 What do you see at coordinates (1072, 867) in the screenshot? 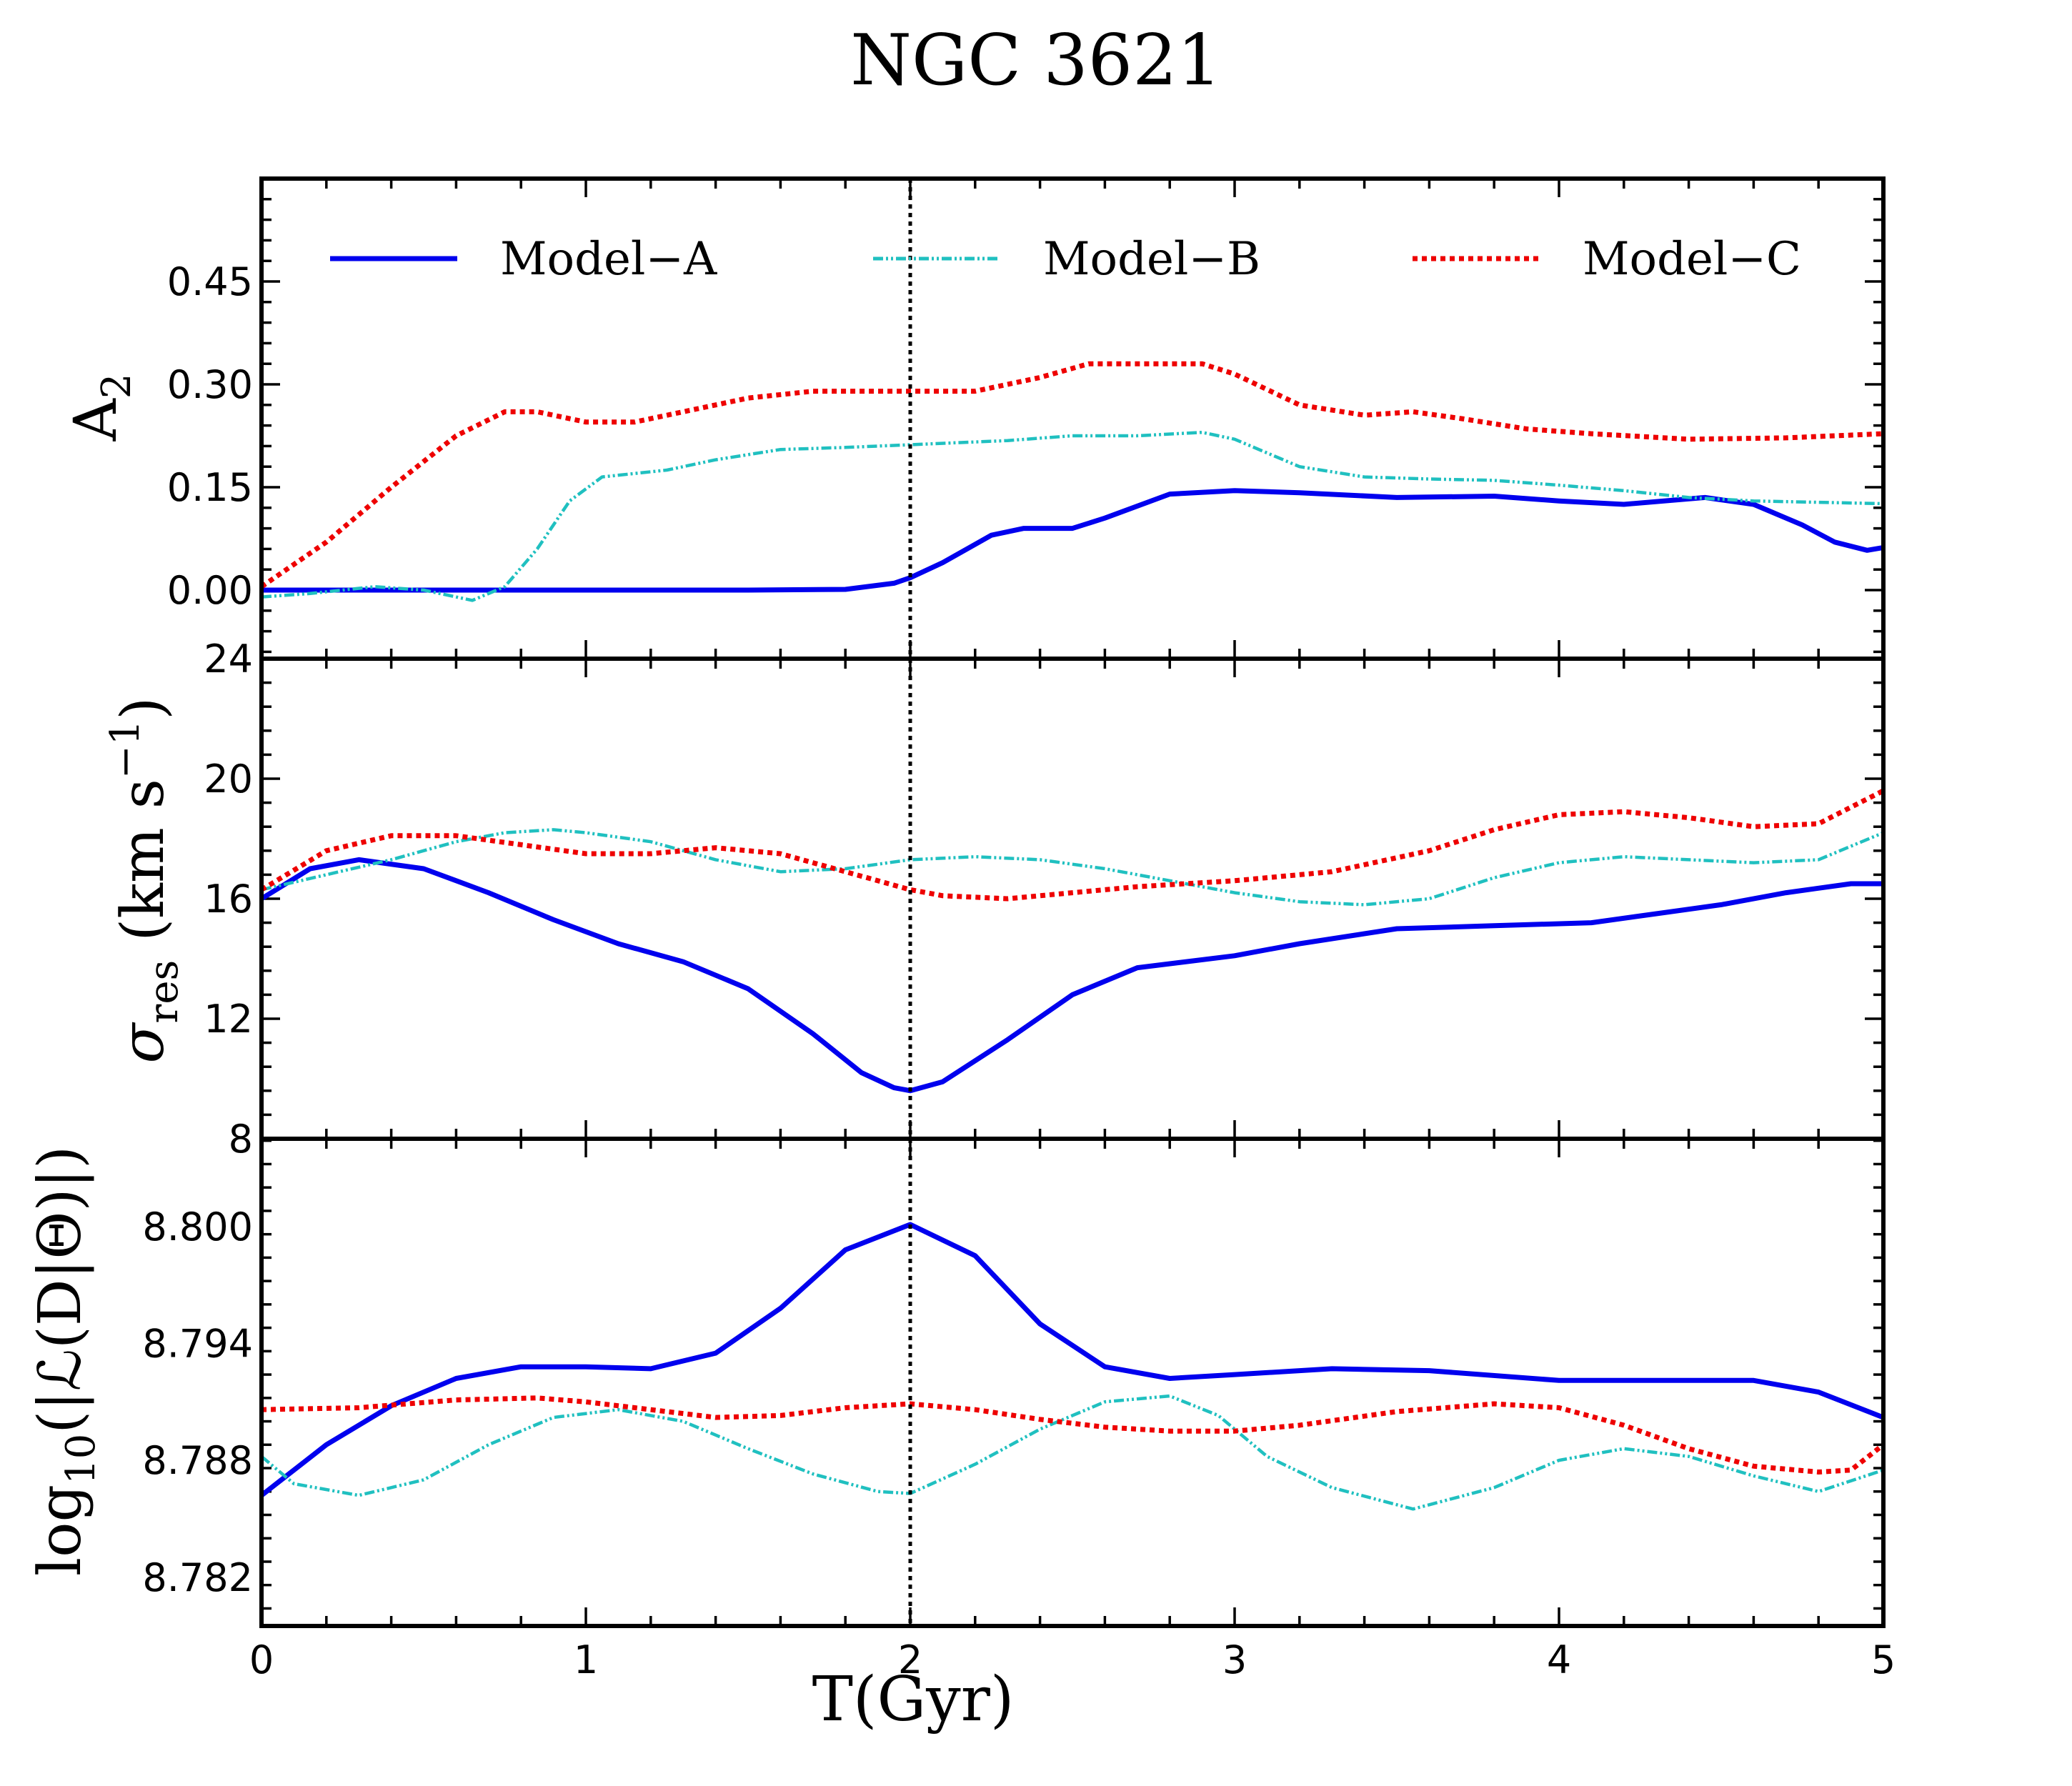
I see `series-line-sigma-modelb` at bounding box center [1072, 867].